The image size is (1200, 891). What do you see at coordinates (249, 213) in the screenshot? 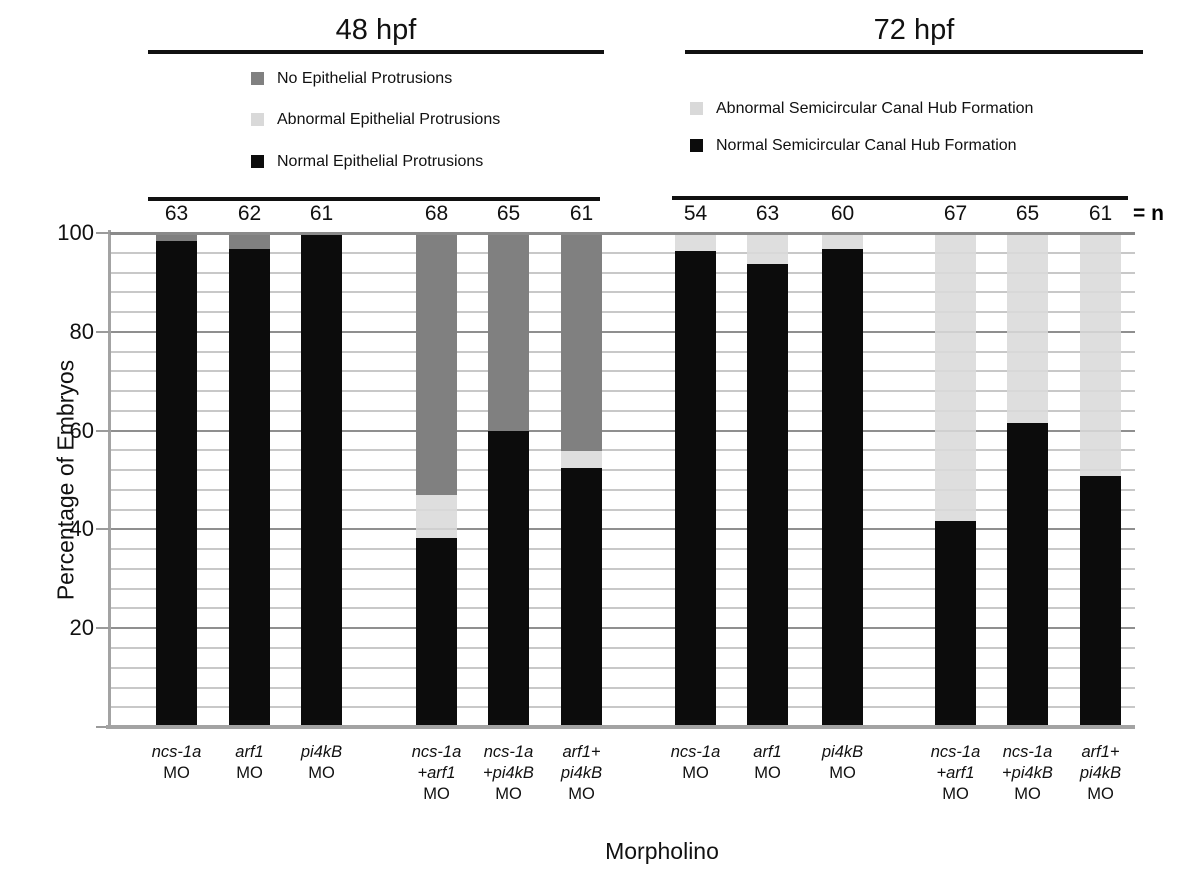
I see `n-count-label: 62` at bounding box center [249, 213].